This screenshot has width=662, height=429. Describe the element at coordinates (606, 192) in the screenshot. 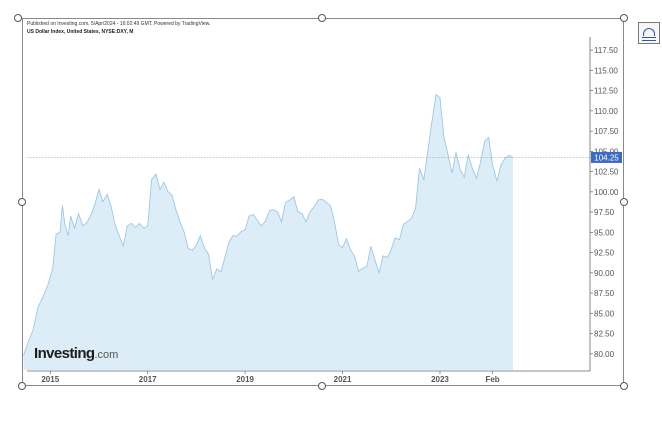

I see `y-tick-label-8: 100.00` at that location.